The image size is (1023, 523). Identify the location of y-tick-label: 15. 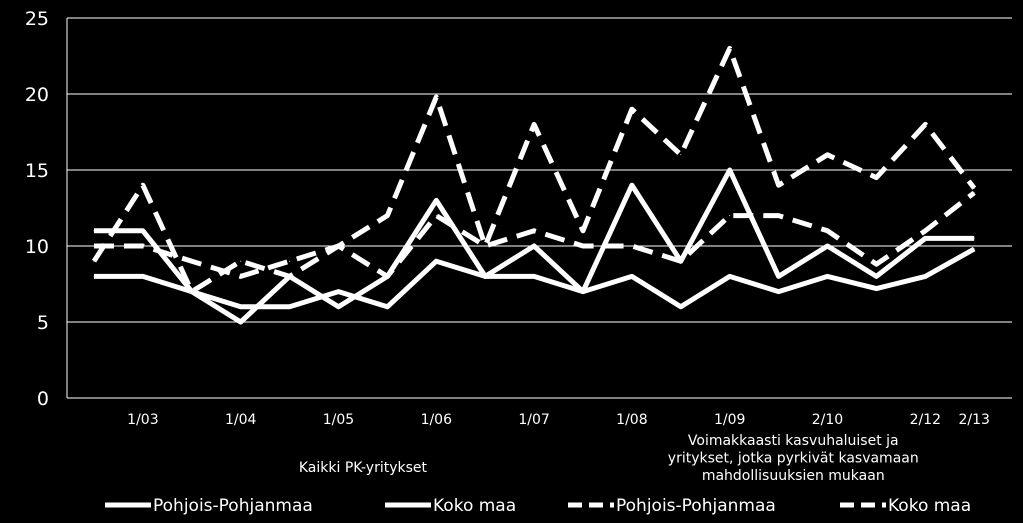
(37, 171).